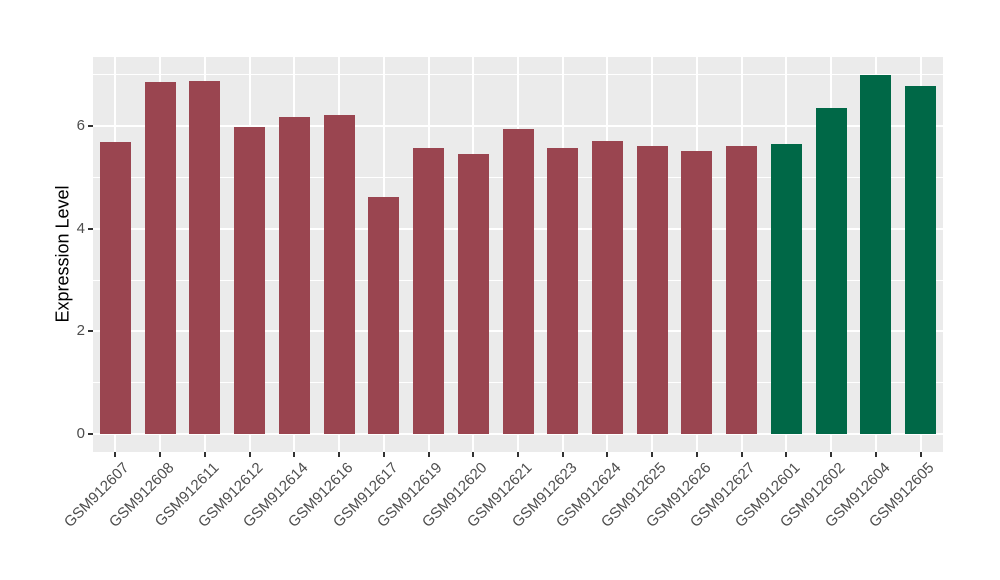 The image size is (1000, 580). What do you see at coordinates (80, 126) in the screenshot?
I see `y-tick-label: 6` at bounding box center [80, 126].